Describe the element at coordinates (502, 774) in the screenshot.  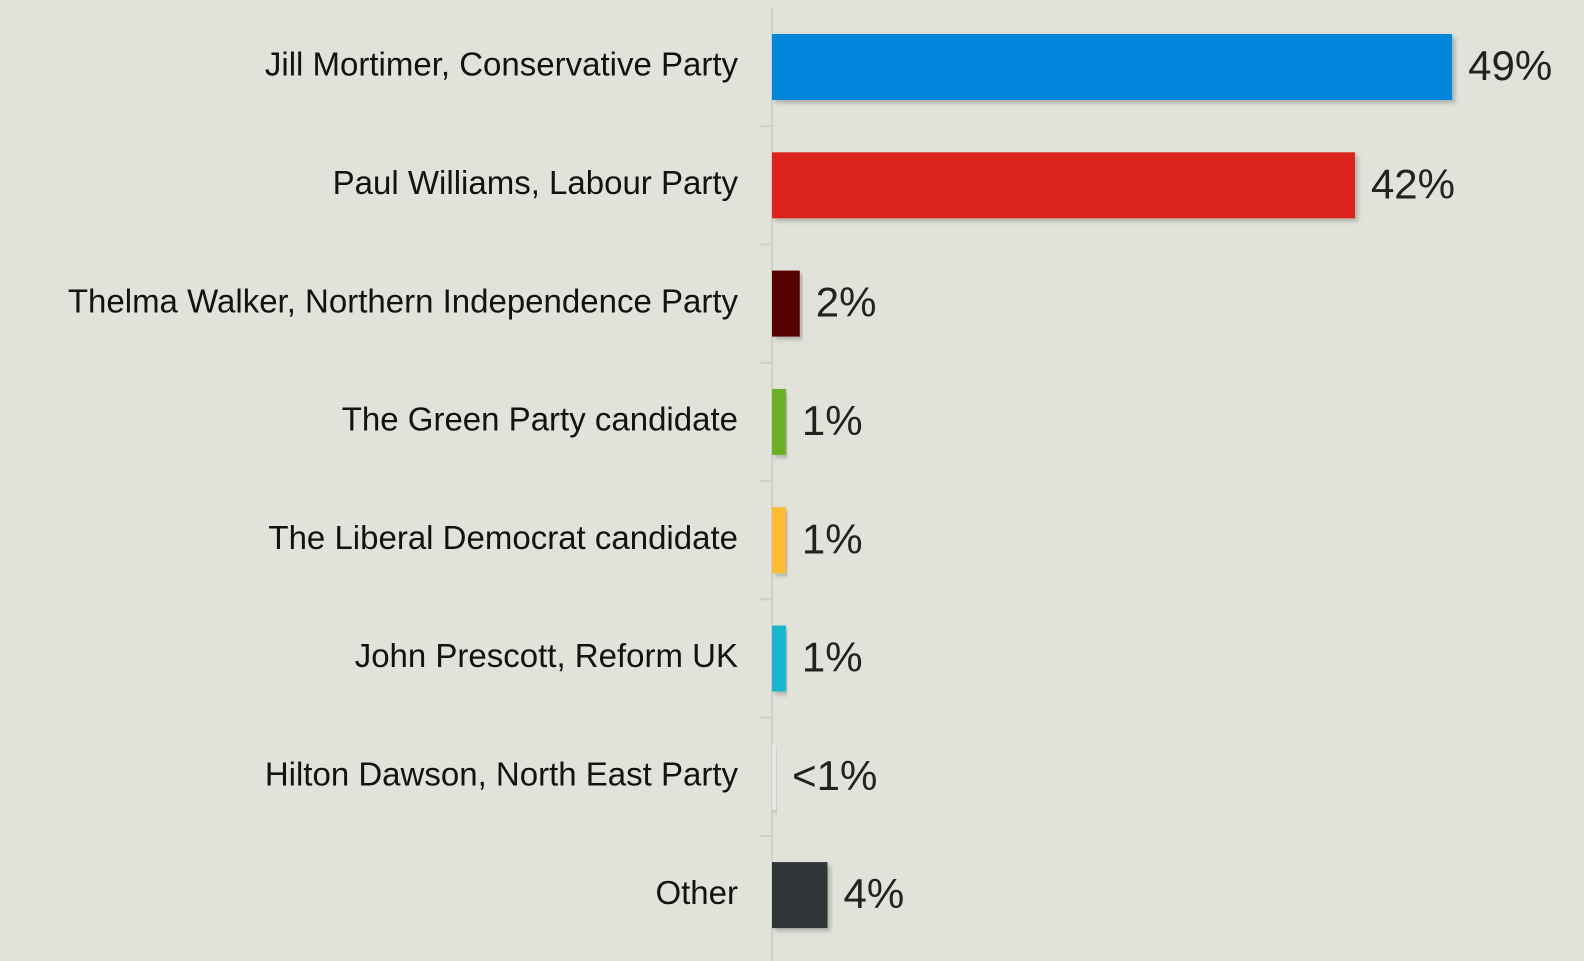
I see `category-label: Hilton Dawson, North East Party` at that location.